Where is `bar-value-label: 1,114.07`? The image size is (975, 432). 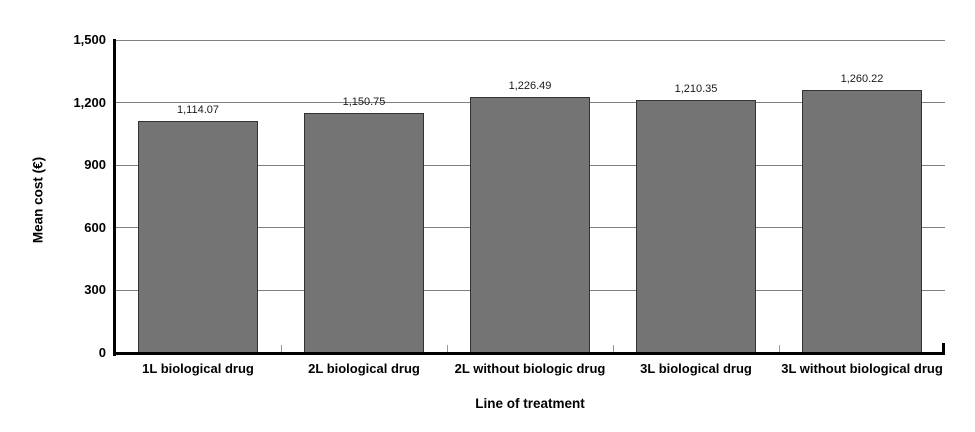 bar-value-label: 1,114.07 is located at coordinates (197, 109).